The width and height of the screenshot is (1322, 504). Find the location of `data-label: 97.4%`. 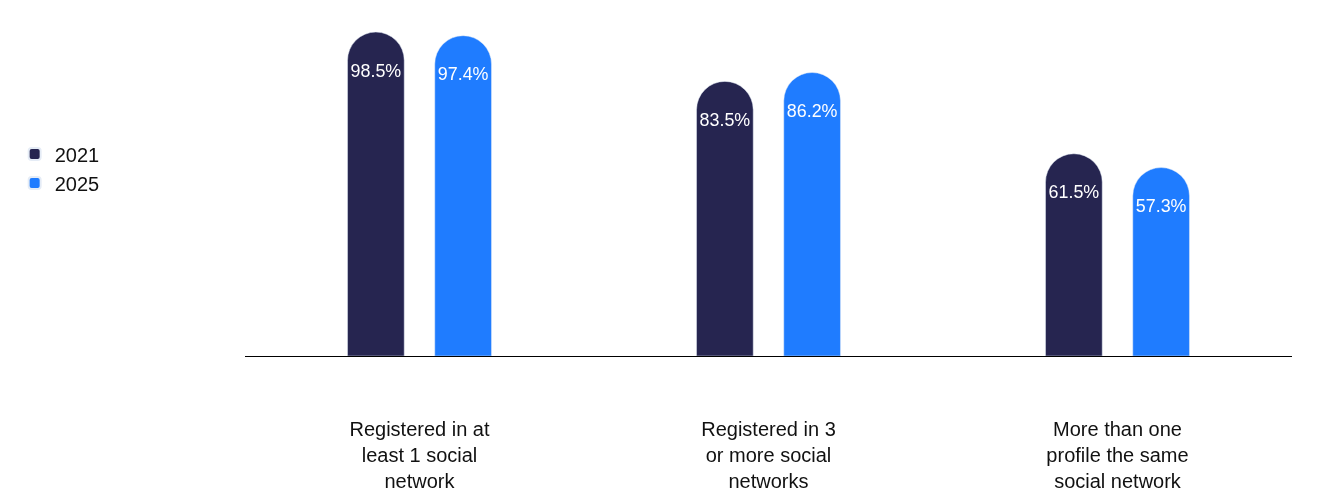

data-label: 97.4% is located at coordinates (463, 74).